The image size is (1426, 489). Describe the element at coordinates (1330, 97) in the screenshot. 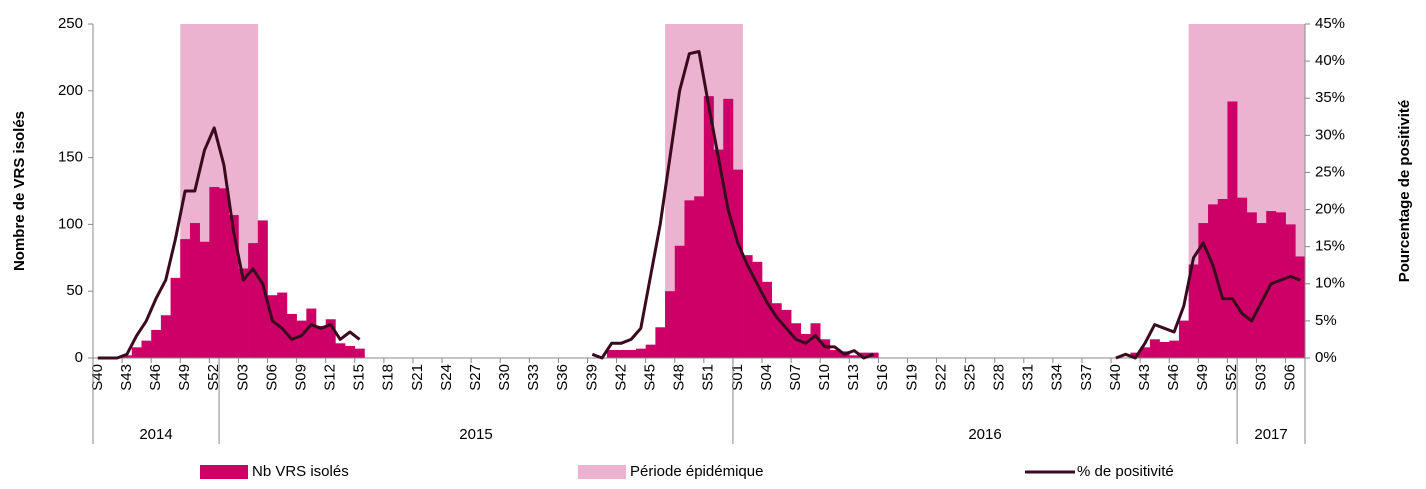

I see `y2-tick-label: 35%` at that location.